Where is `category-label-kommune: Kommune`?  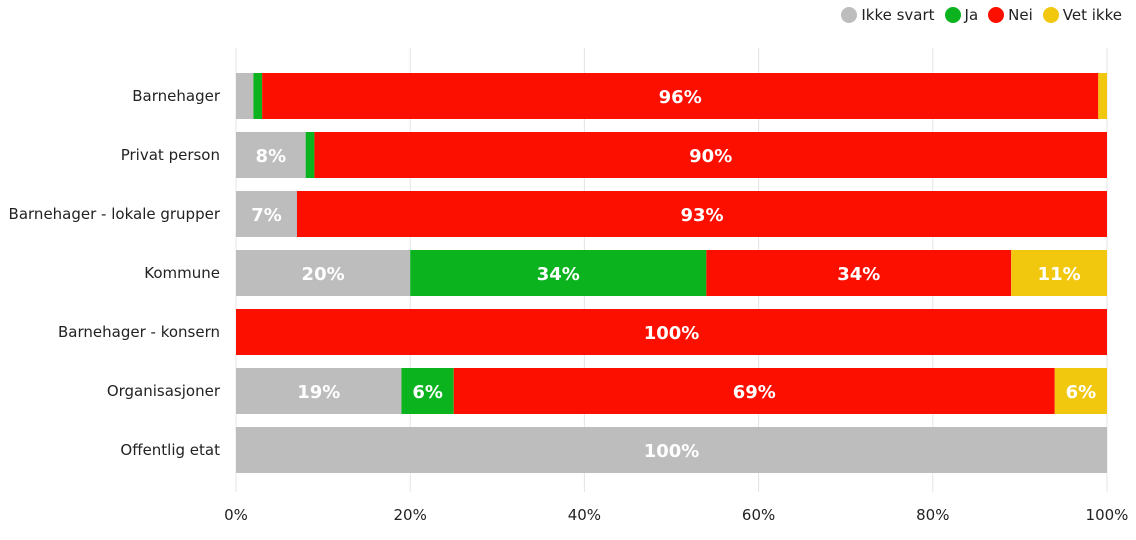 category-label-kommune: Kommune is located at coordinates (182, 273).